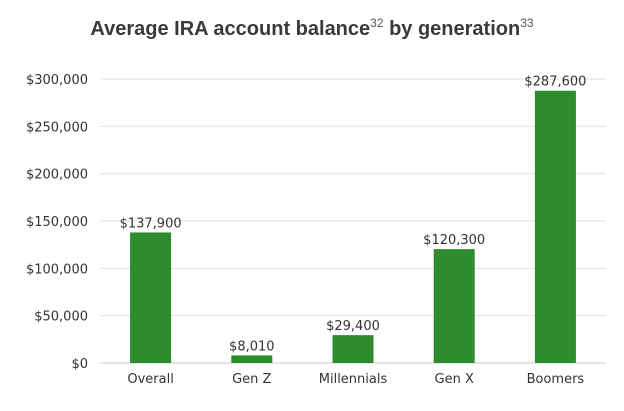  I want to click on chart-title-text: Average IRA account balance, so click(230, 29).